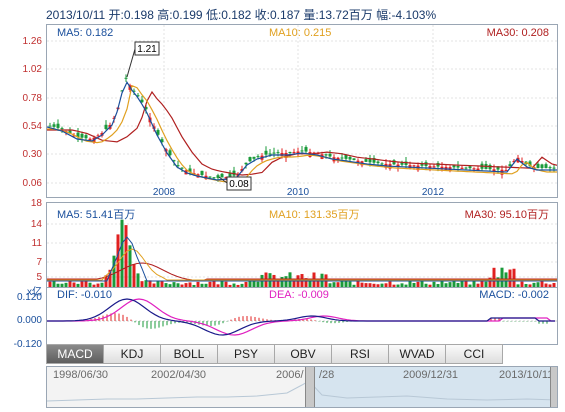 The image size is (565, 412). What do you see at coordinates (310, 387) in the screenshot?
I see `navigator-left-handle` at bounding box center [310, 387].